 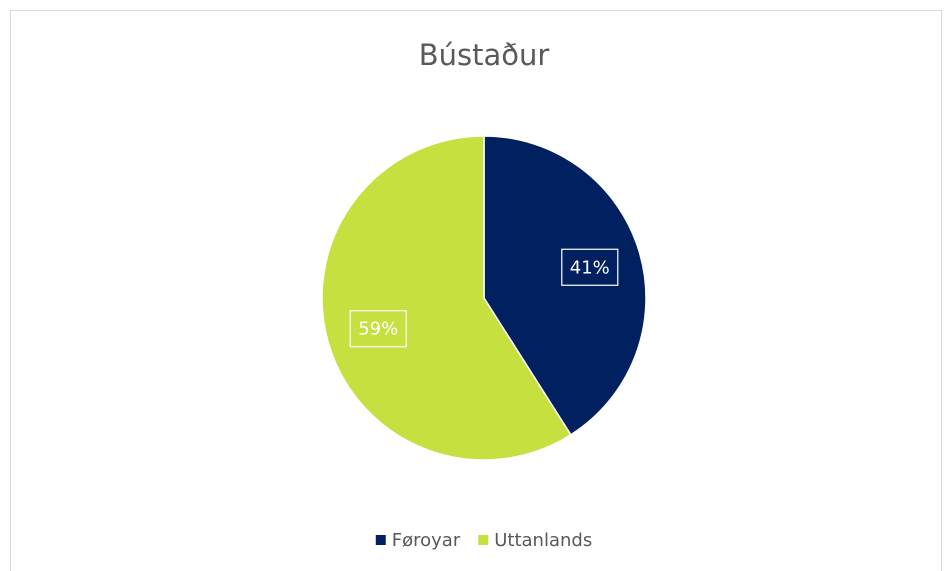 What do you see at coordinates (484, 55) in the screenshot?
I see `chart-title: Bústaður` at bounding box center [484, 55].